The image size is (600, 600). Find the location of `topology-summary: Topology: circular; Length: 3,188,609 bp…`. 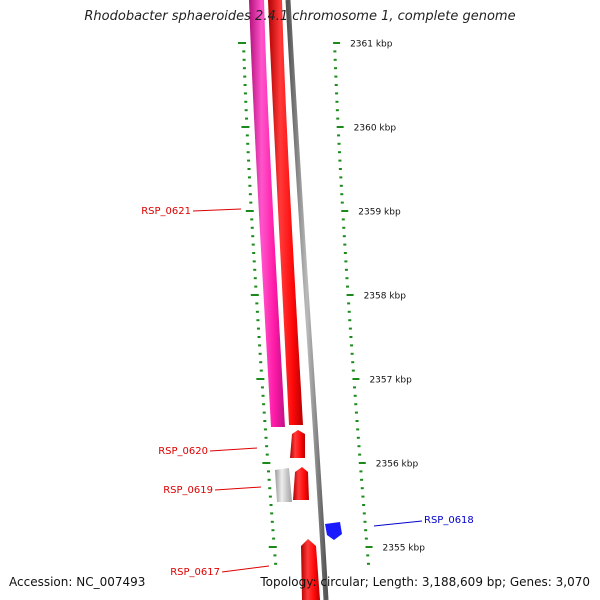

topology-summary: Topology: circular; Length: 3,188,609 bp… is located at coordinates (425, 582).